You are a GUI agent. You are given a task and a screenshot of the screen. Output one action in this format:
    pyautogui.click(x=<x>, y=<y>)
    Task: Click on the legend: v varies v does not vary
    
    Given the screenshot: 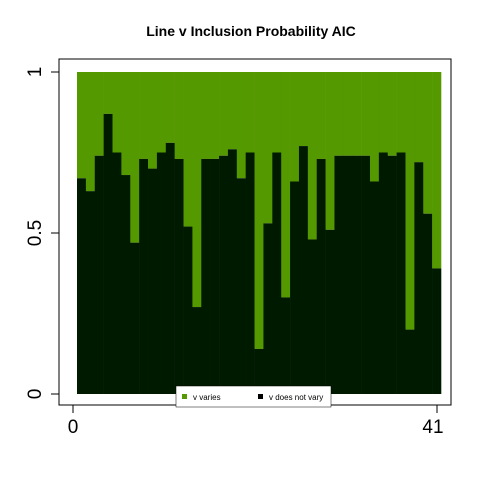 What is the action you would take?
    pyautogui.click(x=253, y=396)
    